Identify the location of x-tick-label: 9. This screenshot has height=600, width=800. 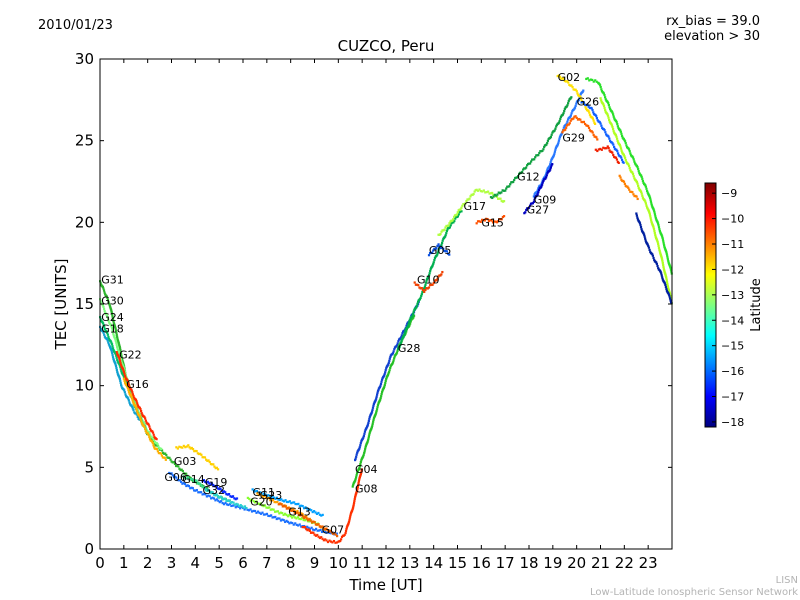
(315, 563).